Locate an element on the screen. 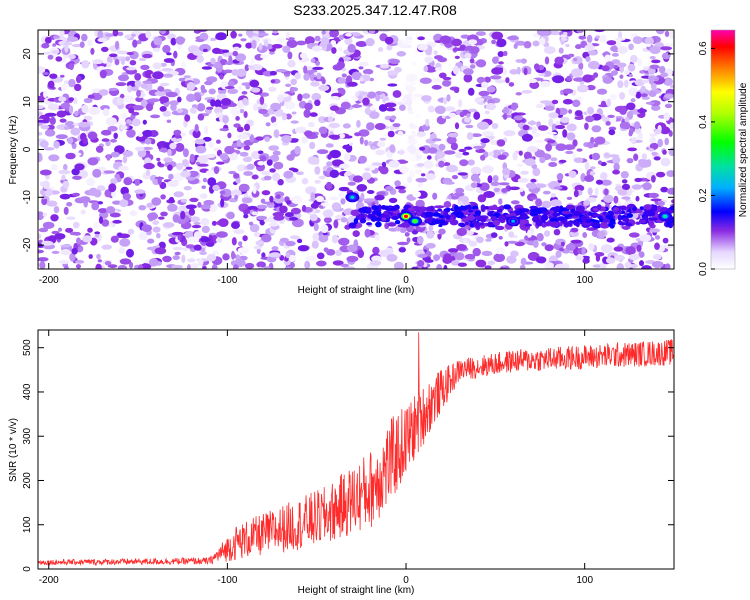 This screenshot has width=750, height=600. colorbar-tick: 0.6 is located at coordinates (706, 48).